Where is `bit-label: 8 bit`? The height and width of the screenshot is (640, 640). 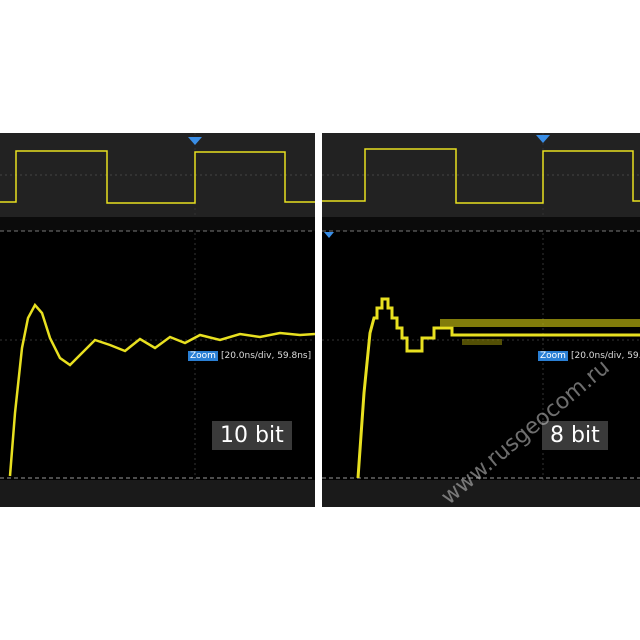 bit-label: 8 bit is located at coordinates (575, 435).